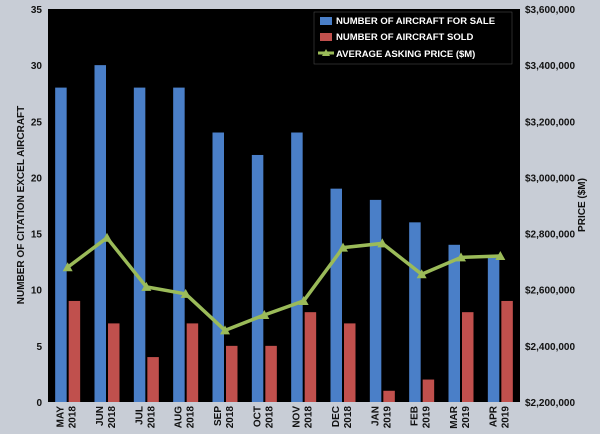 This screenshot has height=434, width=600. Describe the element at coordinates (139, 415) in the screenshot. I see `x-tick-month: JUL` at that location.